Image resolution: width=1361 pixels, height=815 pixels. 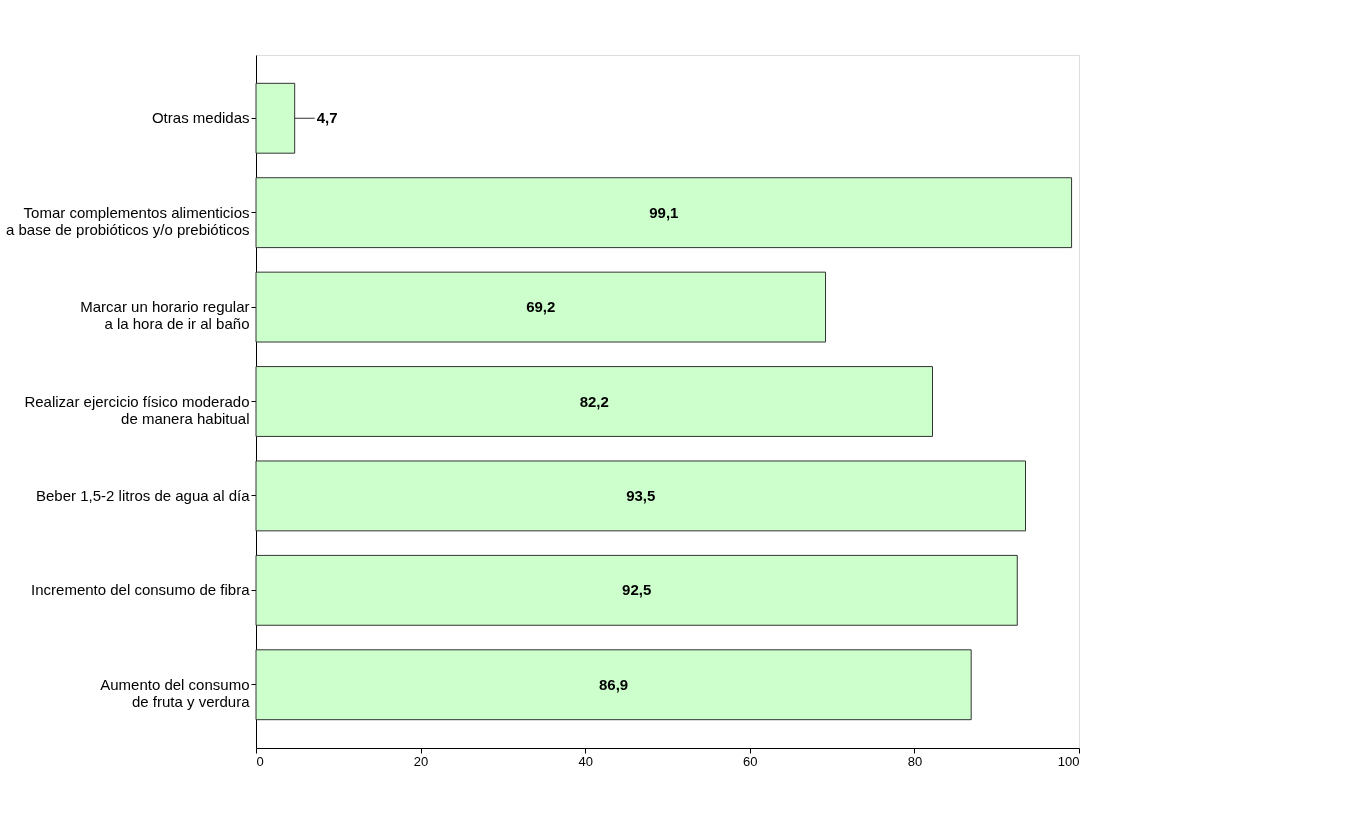 I want to click on y-tick-label: Otras medidas, so click(x=200, y=118).